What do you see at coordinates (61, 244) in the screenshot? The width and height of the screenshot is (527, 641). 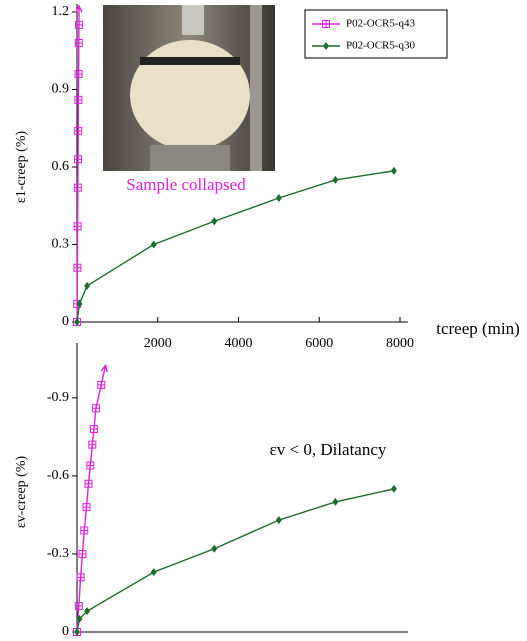 I see `y-tick-label: 0.3` at bounding box center [61, 244].